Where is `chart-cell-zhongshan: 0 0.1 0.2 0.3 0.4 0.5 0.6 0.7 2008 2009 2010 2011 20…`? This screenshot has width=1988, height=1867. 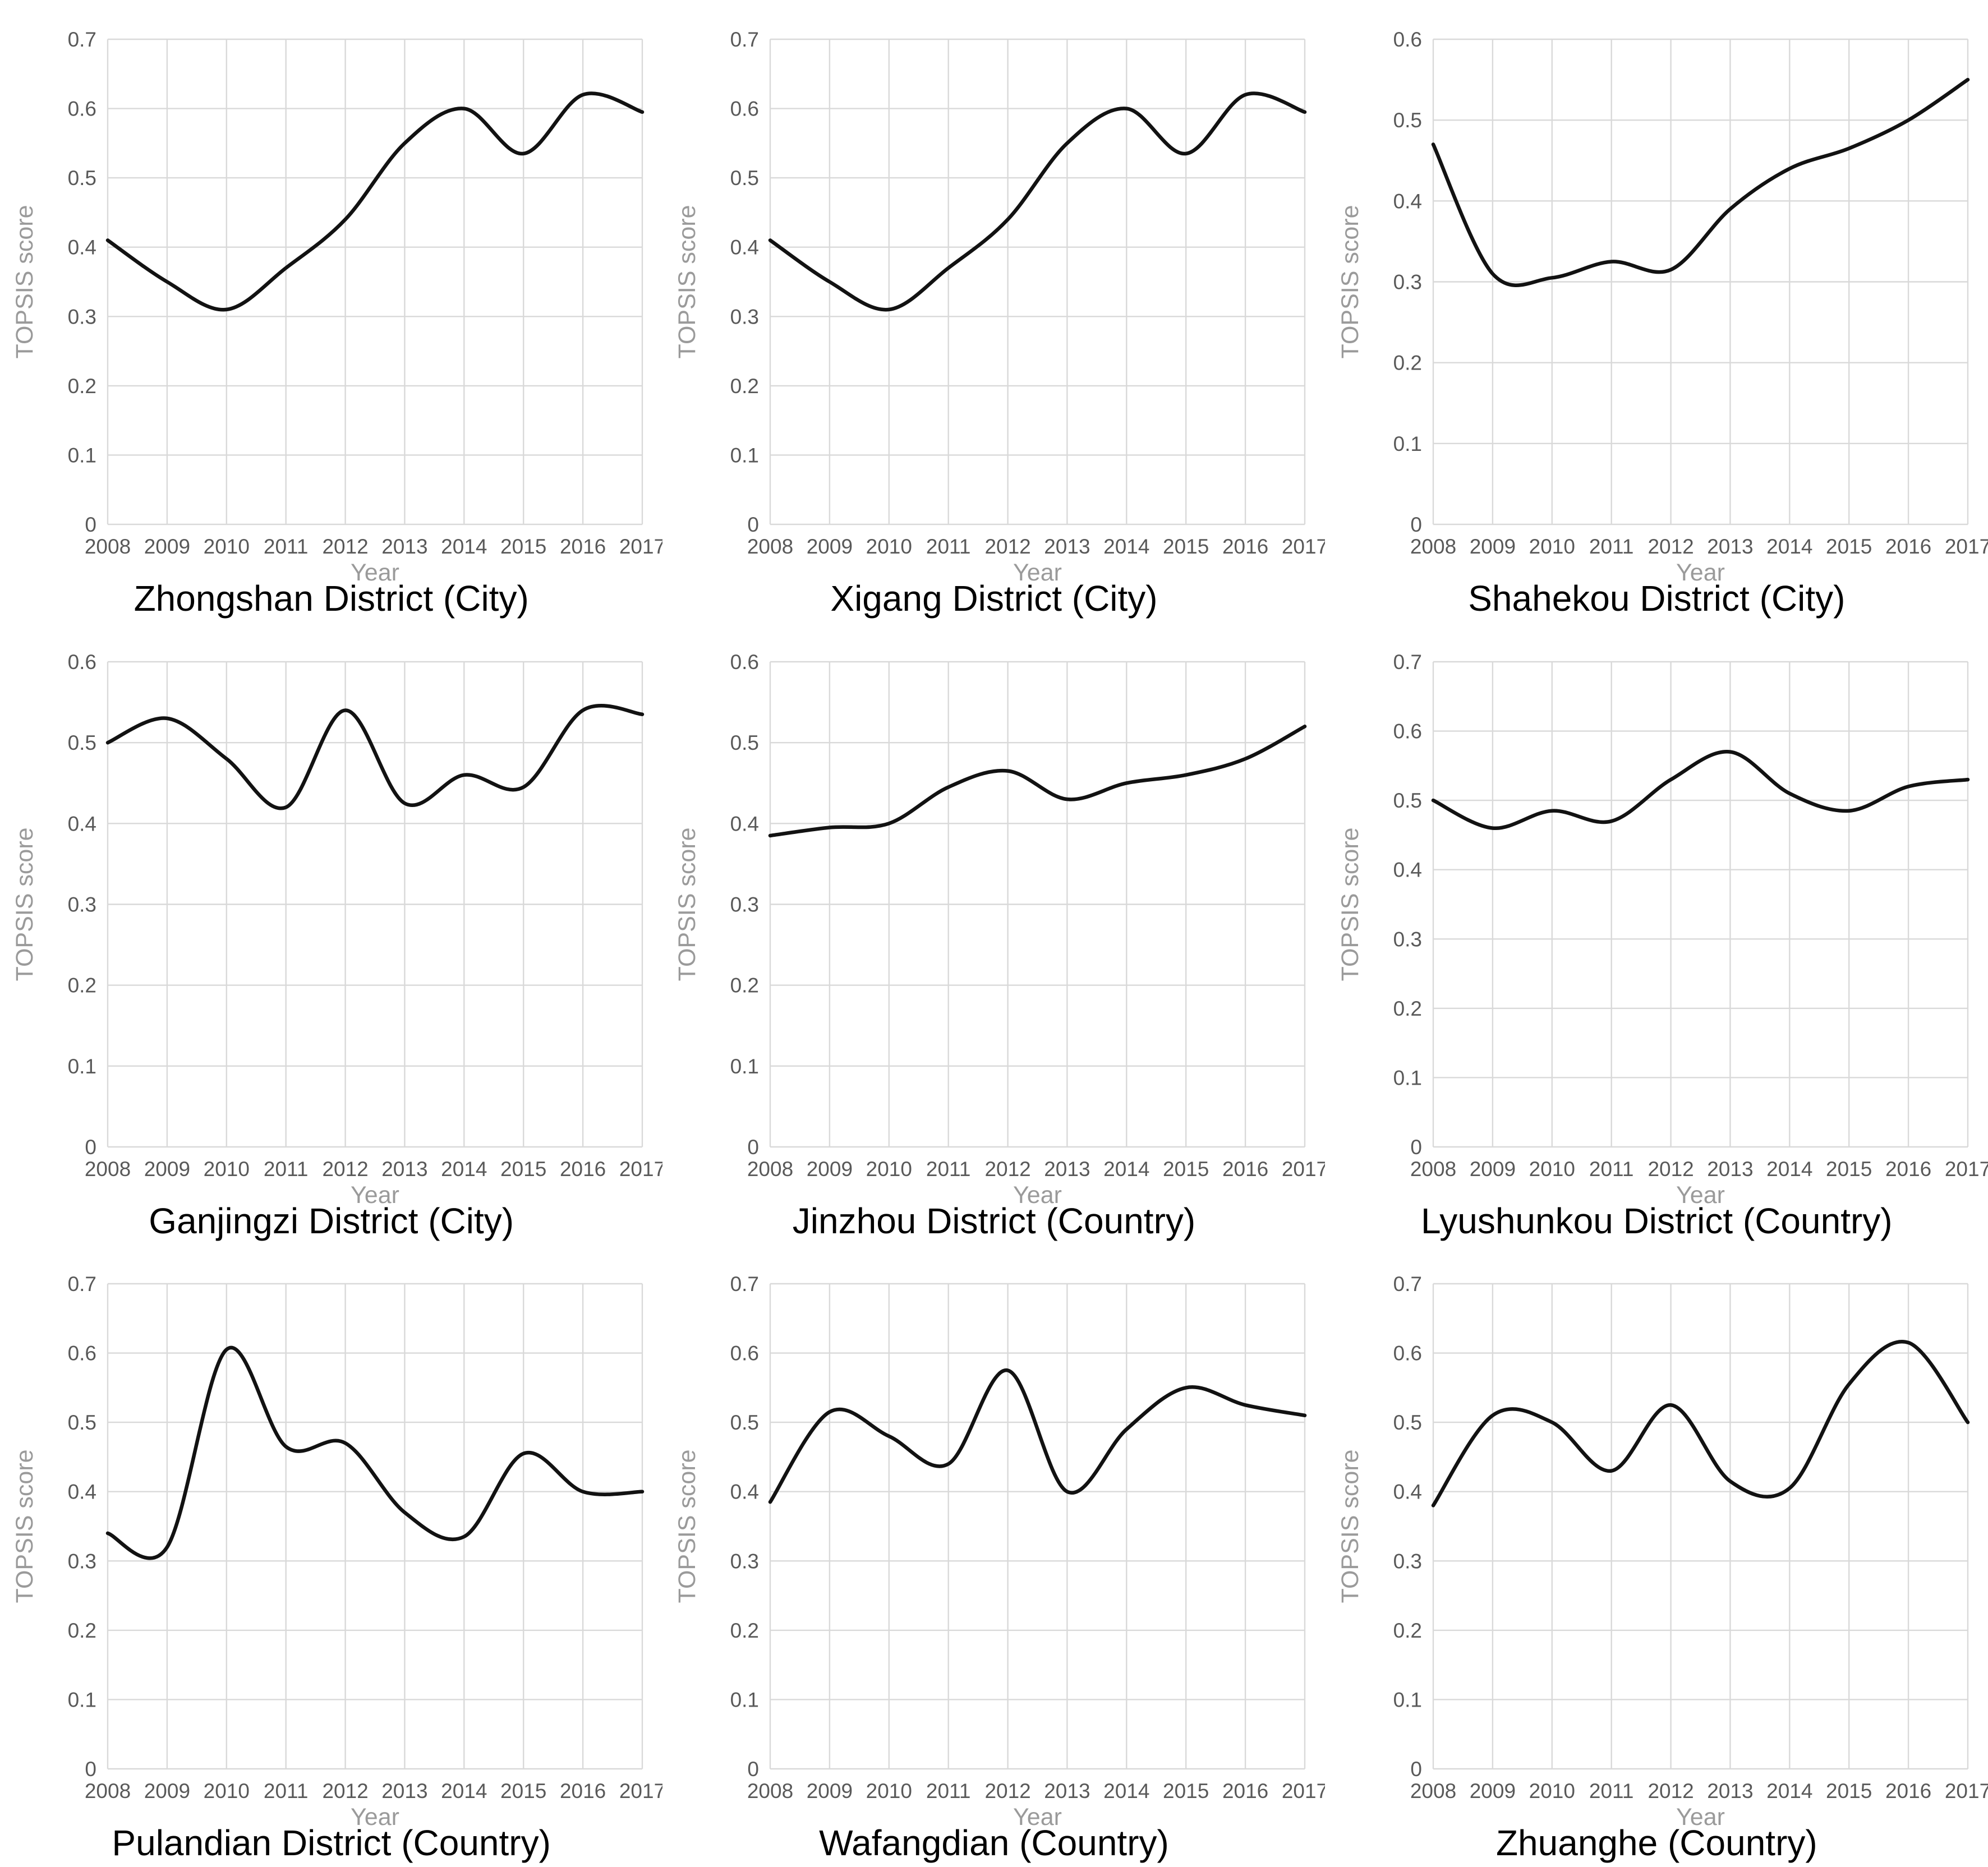 chart-cell-zhongshan: 0 0.1 0.2 0.3 0.4 0.5 0.6 0.7 2008 2009 2010 2011 20… is located at coordinates (331, 311).